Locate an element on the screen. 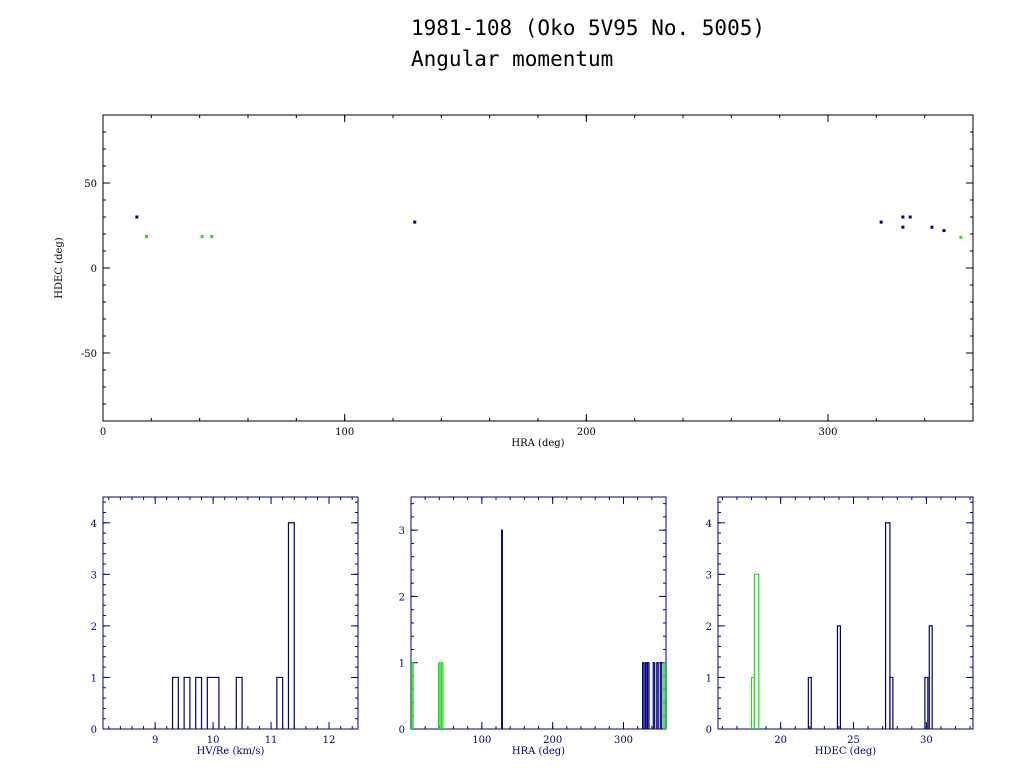 The height and width of the screenshot is (768, 1024). x-tick-label: 30 is located at coordinates (926, 740).